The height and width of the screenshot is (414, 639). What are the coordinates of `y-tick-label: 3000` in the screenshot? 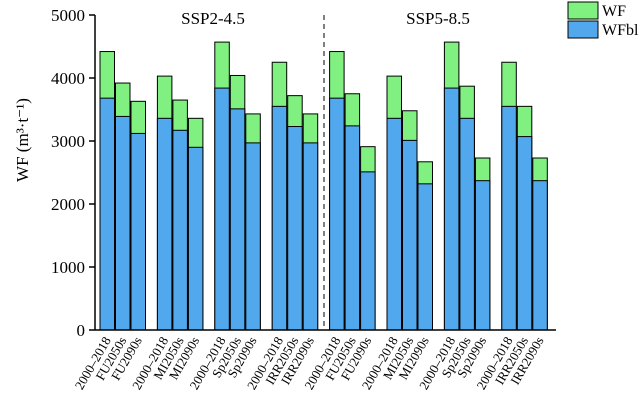 It's located at (68, 141).